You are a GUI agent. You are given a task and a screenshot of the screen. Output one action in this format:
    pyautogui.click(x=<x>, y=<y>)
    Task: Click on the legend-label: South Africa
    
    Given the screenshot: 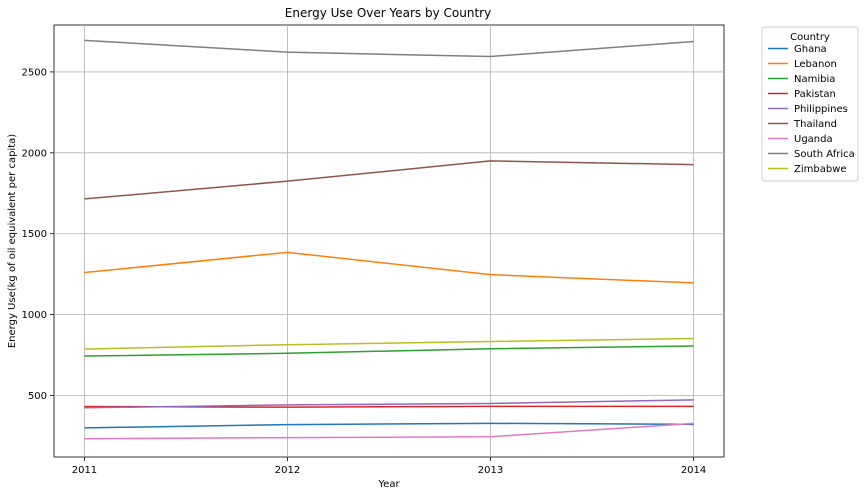 What is the action you would take?
    pyautogui.click(x=824, y=154)
    